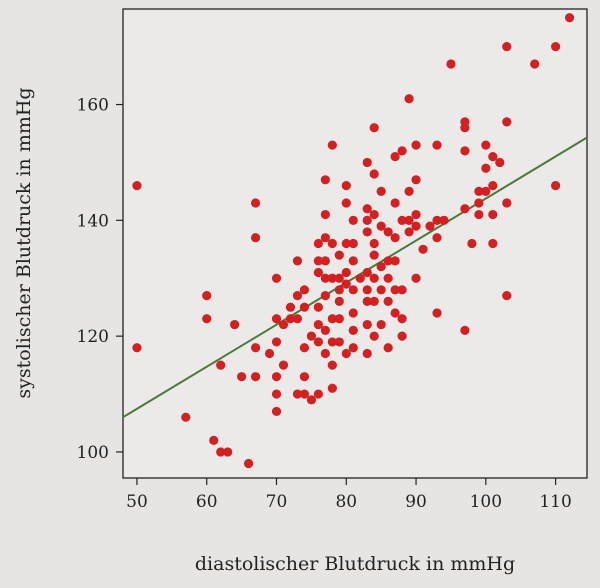  What do you see at coordinates (93, 221) in the screenshot?
I see `y-tick-label: 140` at bounding box center [93, 221].